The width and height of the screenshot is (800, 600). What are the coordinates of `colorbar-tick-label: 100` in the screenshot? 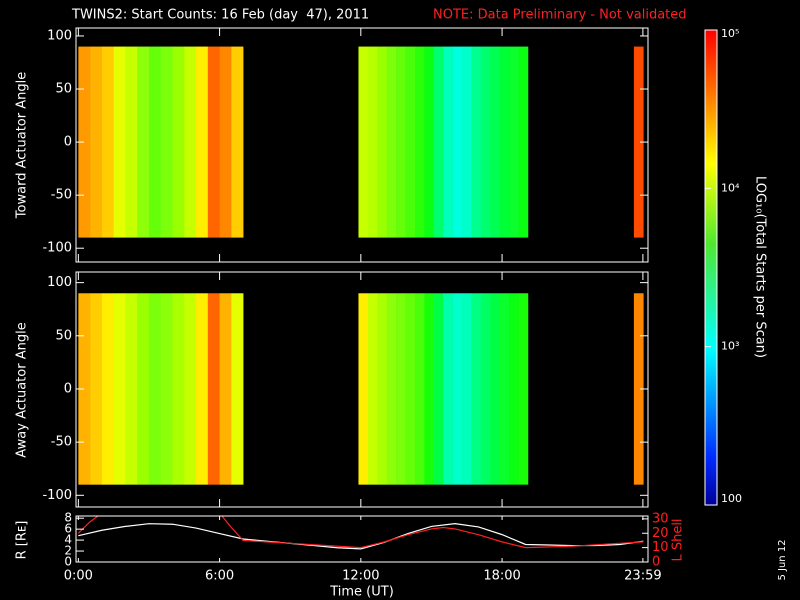 It's located at (731, 498).